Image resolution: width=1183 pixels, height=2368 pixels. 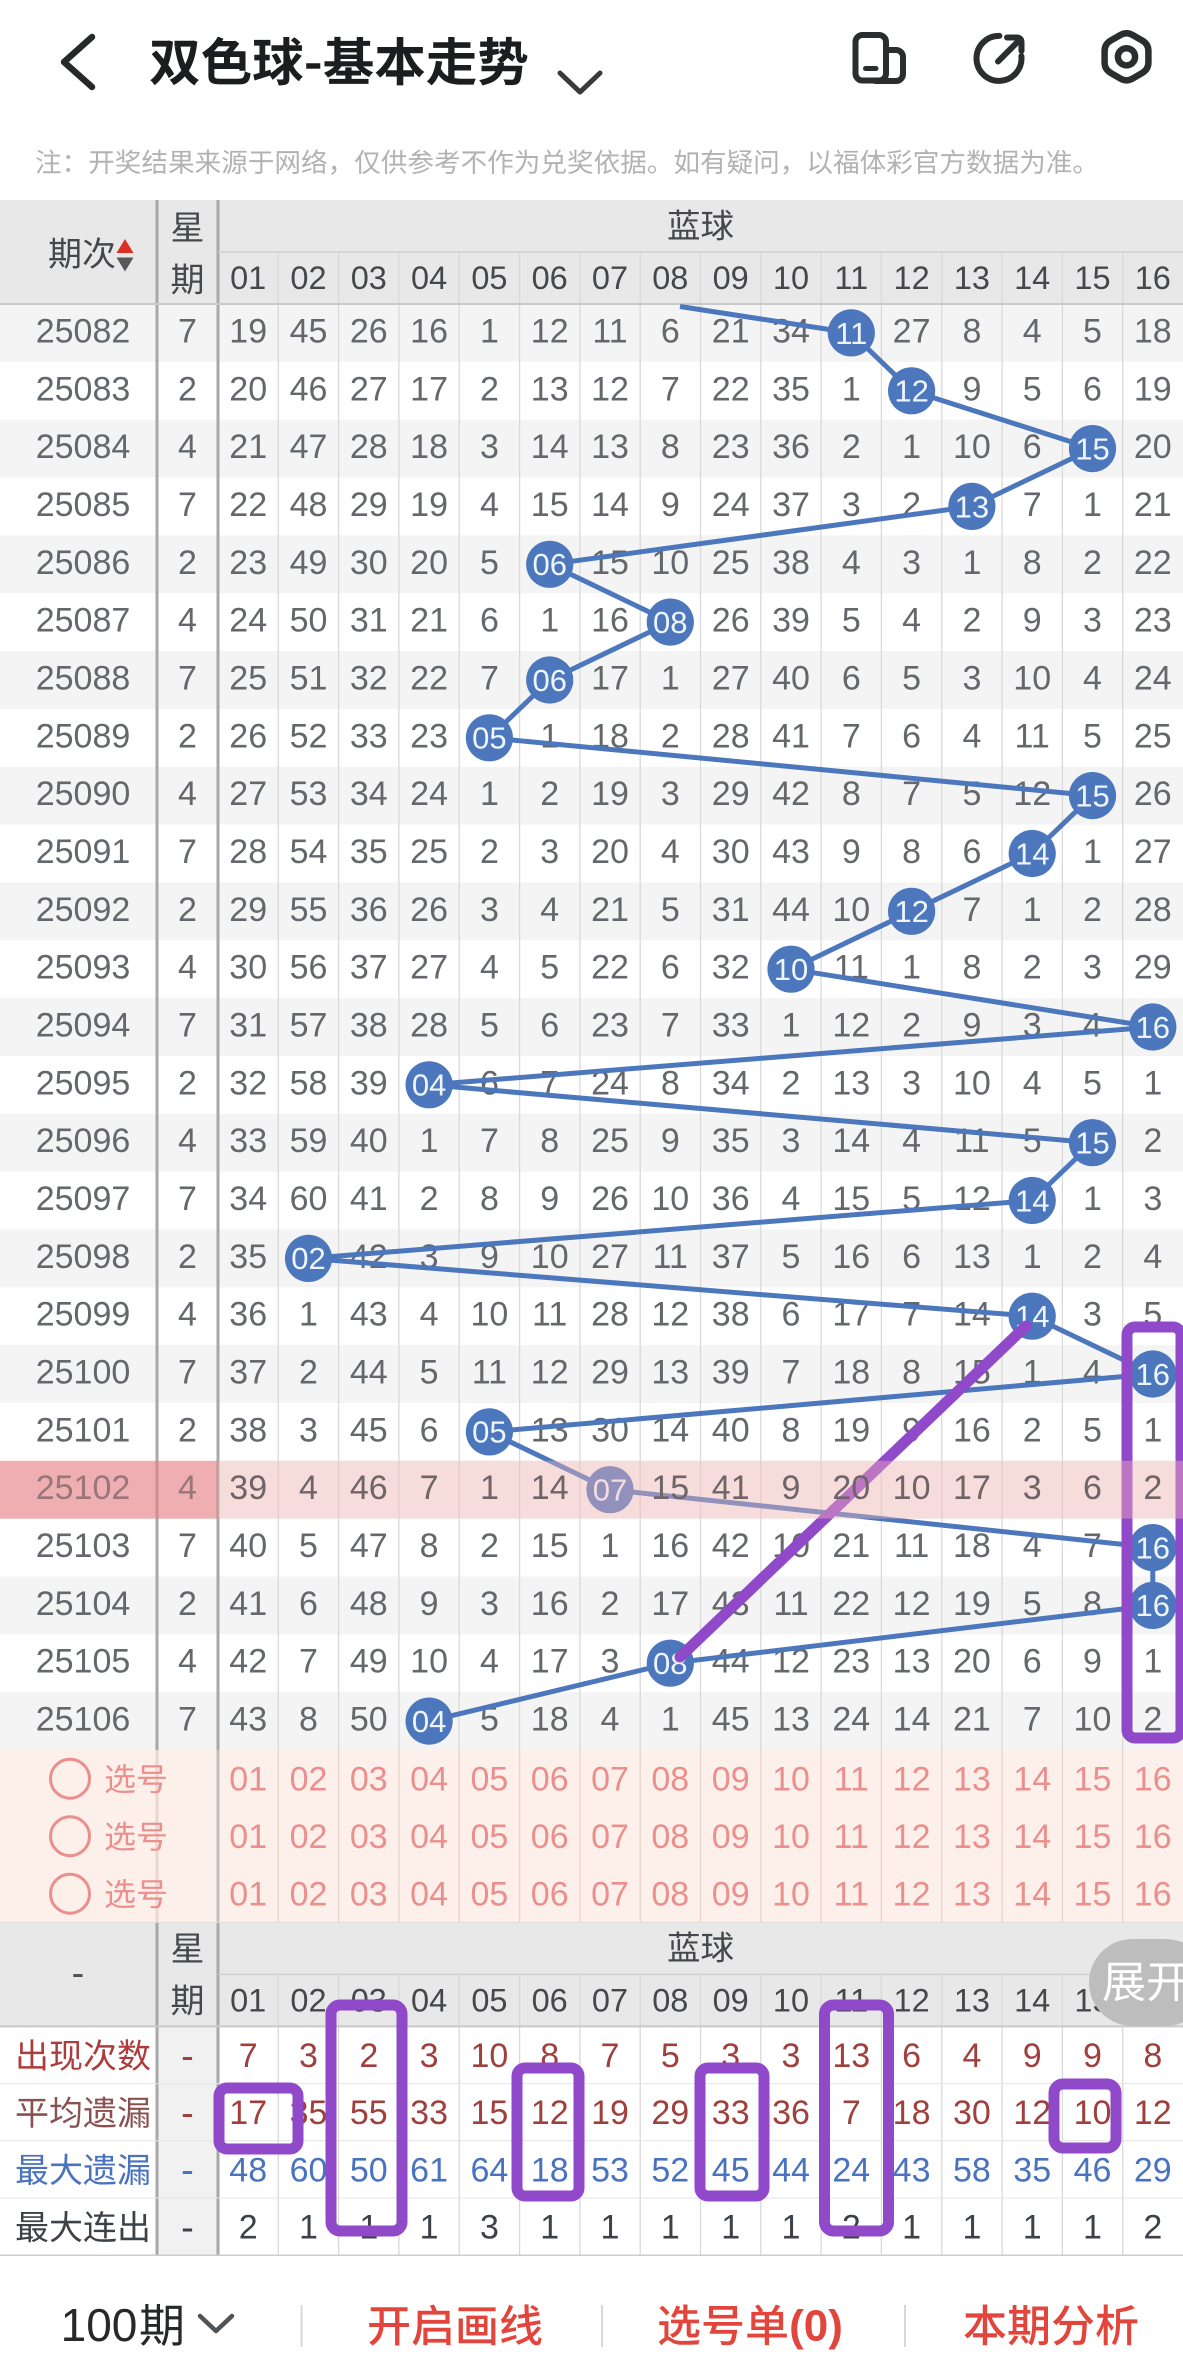 What do you see at coordinates (851, 333) in the screenshot?
I see `svg-text: 11` at bounding box center [851, 333].